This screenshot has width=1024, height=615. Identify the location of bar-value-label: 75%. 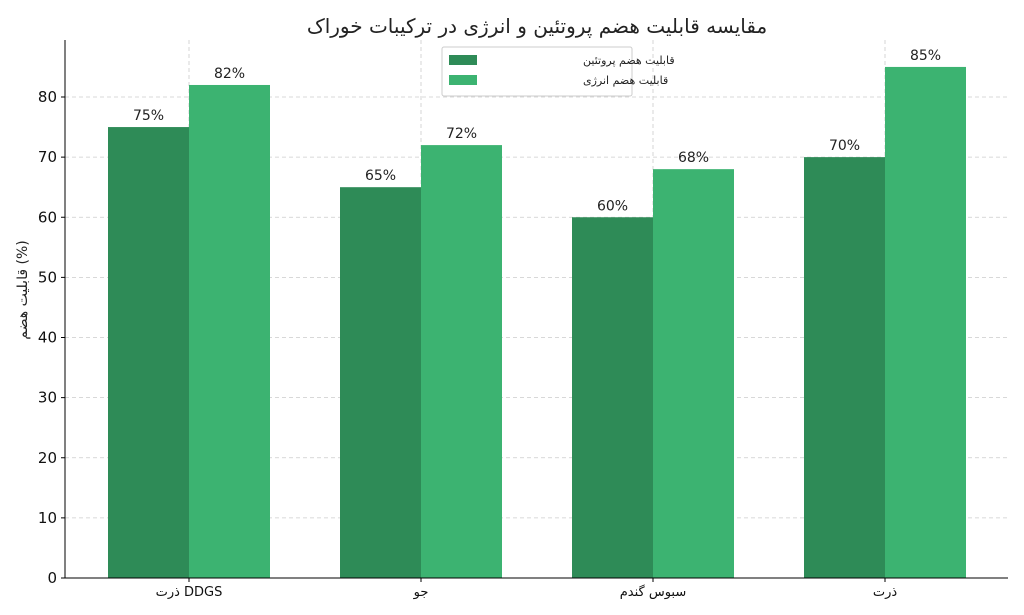
(148, 116).